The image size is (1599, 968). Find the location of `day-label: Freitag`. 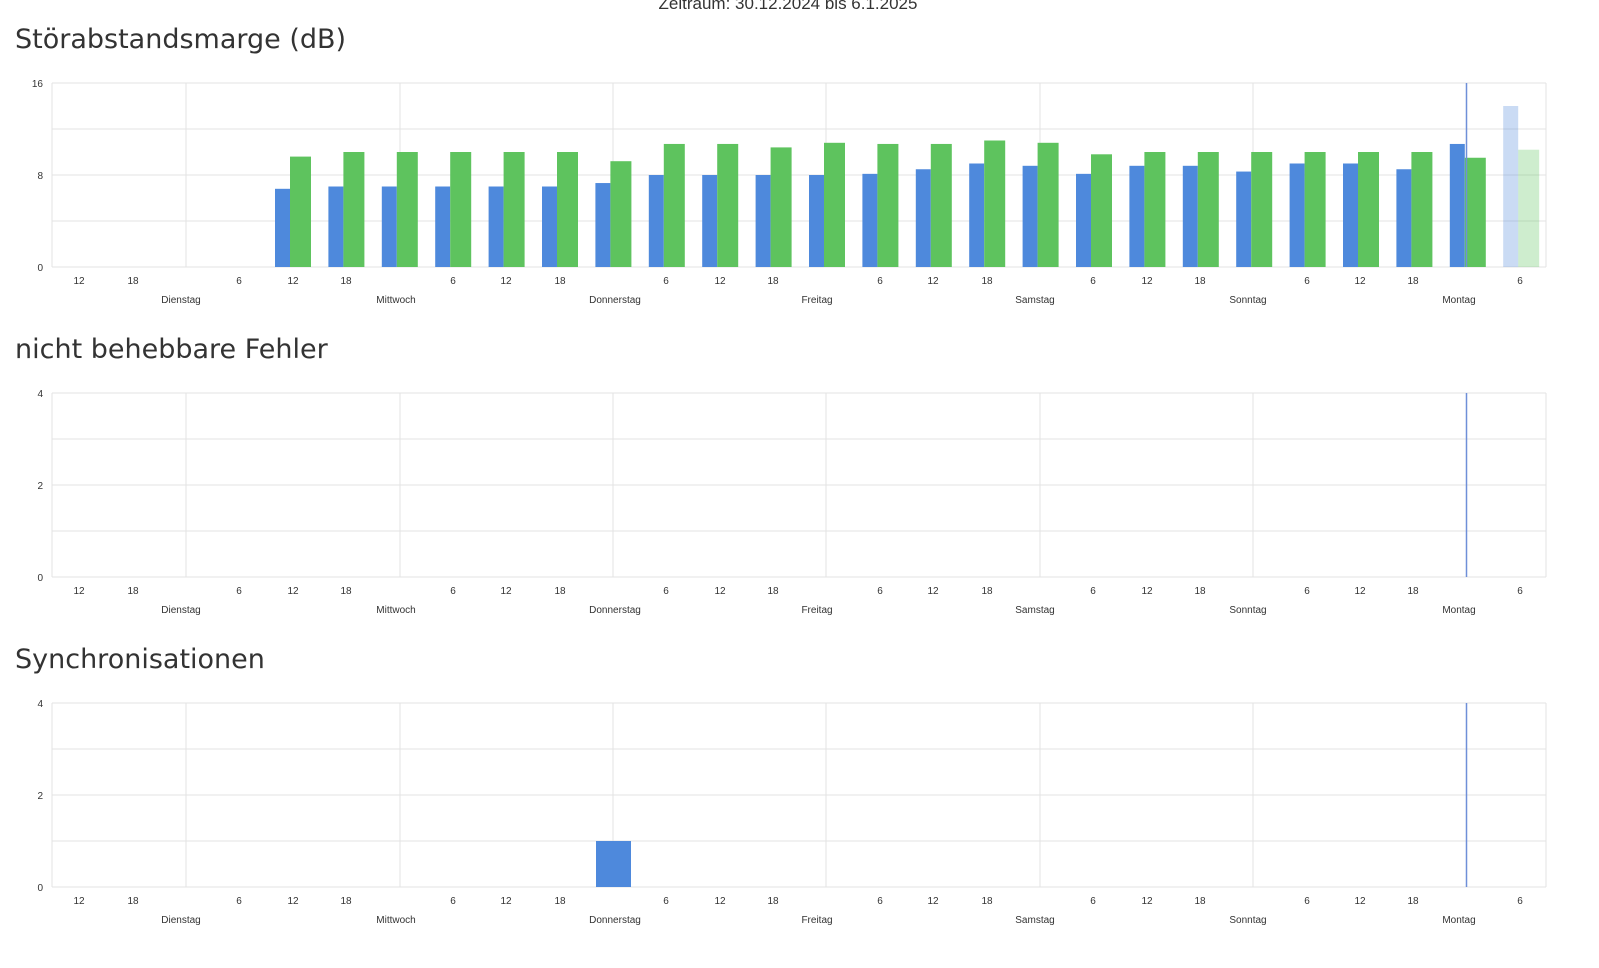

day-label: Freitag is located at coordinates (816, 300).